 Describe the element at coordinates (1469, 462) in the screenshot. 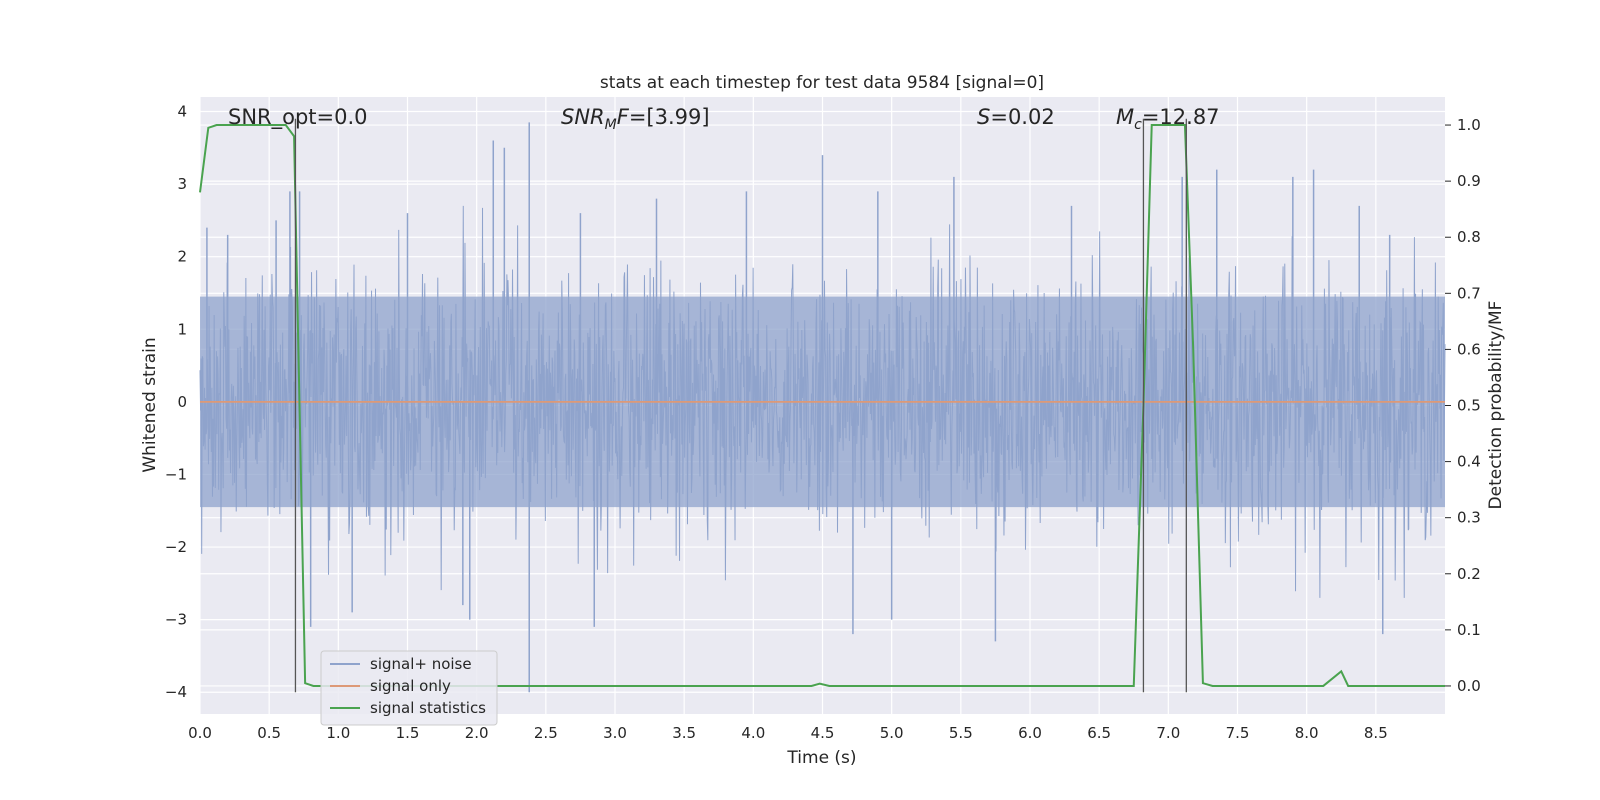

I see `y2-tick-label: 0.4` at that location.